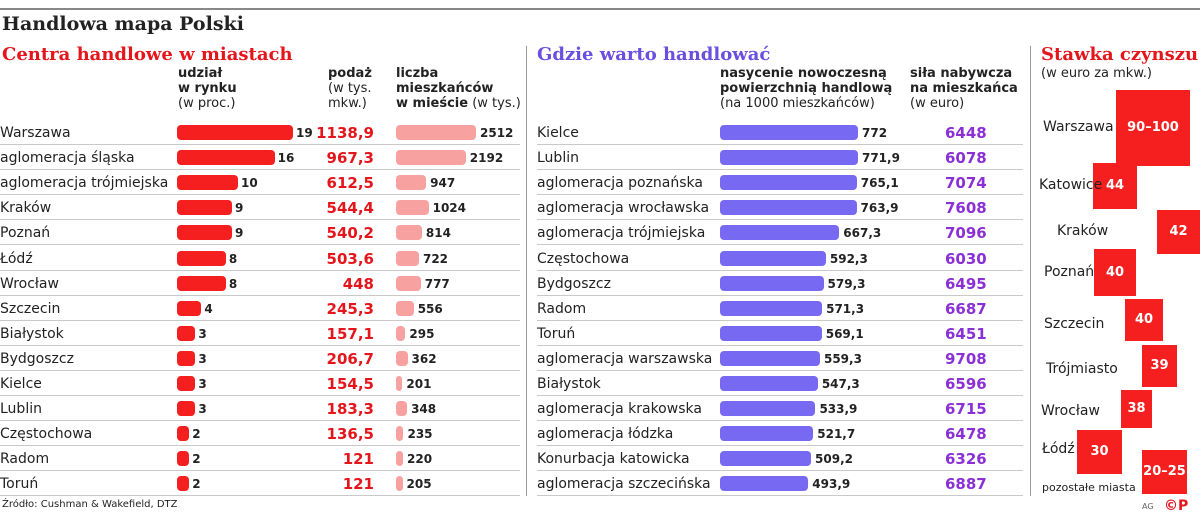  Describe the element at coordinates (458, 88) in the screenshot. I see `header-liczba: liczba mieszkańców w mieście (w tys.)` at that location.